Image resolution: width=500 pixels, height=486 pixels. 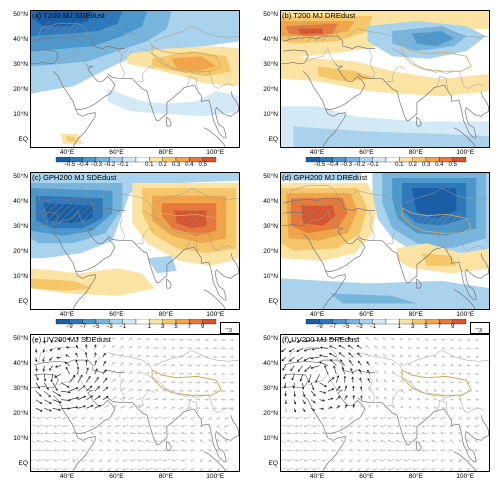 What do you see at coordinates (480, 331) in the screenshot?
I see `reference-vector-value: 3` at bounding box center [480, 331].